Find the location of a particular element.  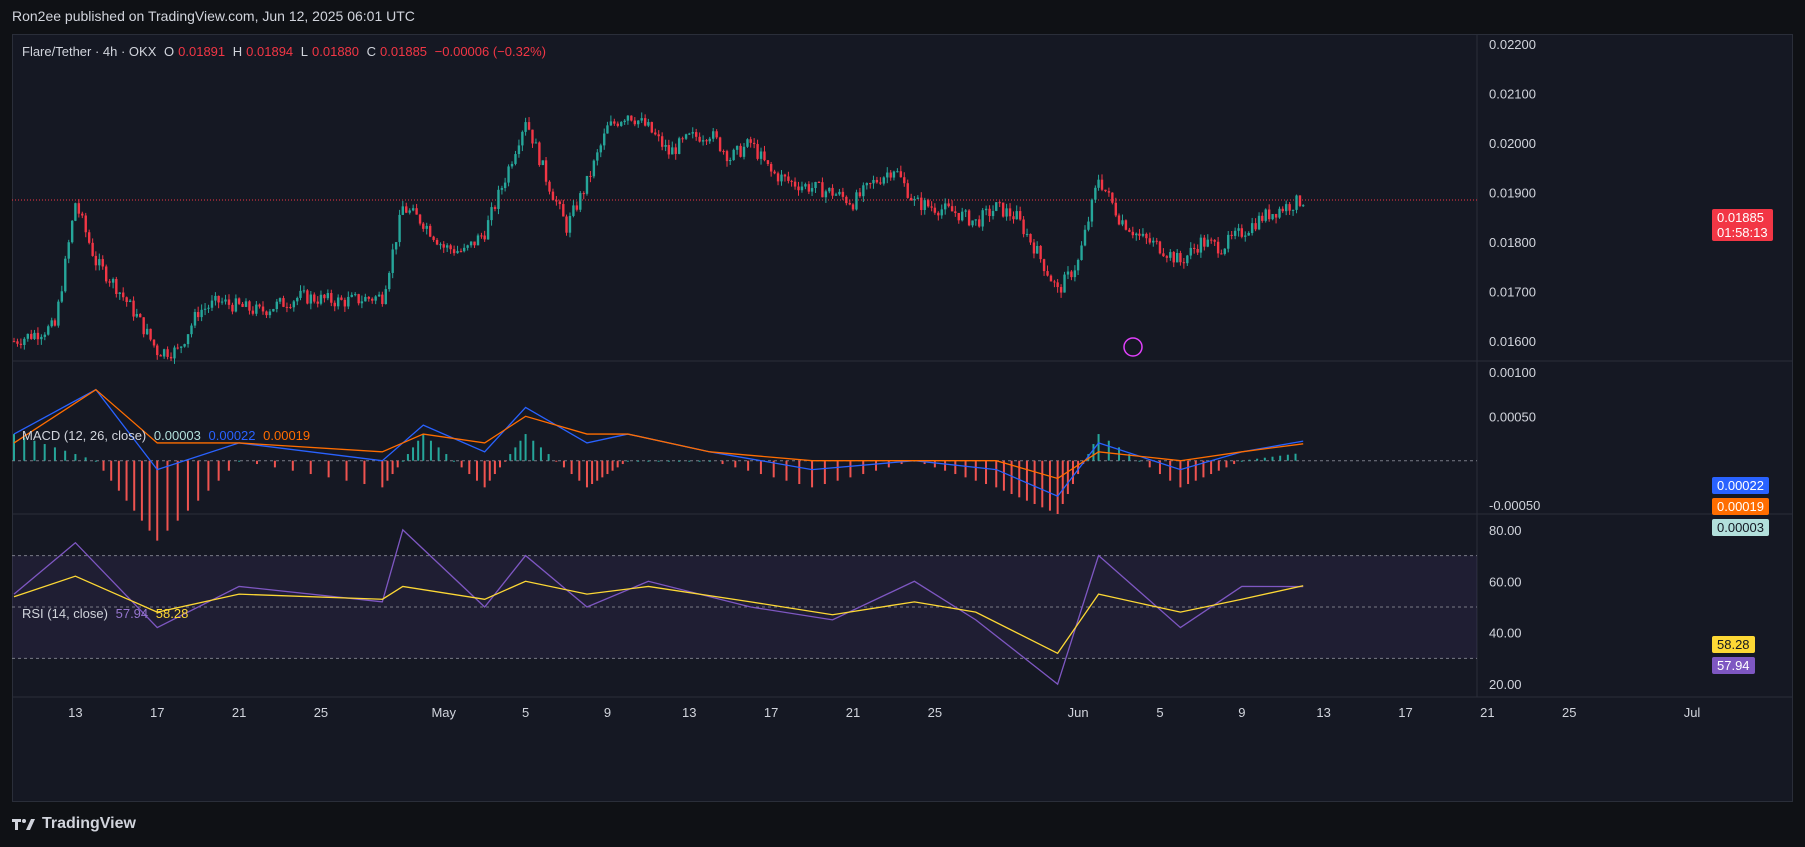

footer-brand: TradingView is located at coordinates (89, 823).